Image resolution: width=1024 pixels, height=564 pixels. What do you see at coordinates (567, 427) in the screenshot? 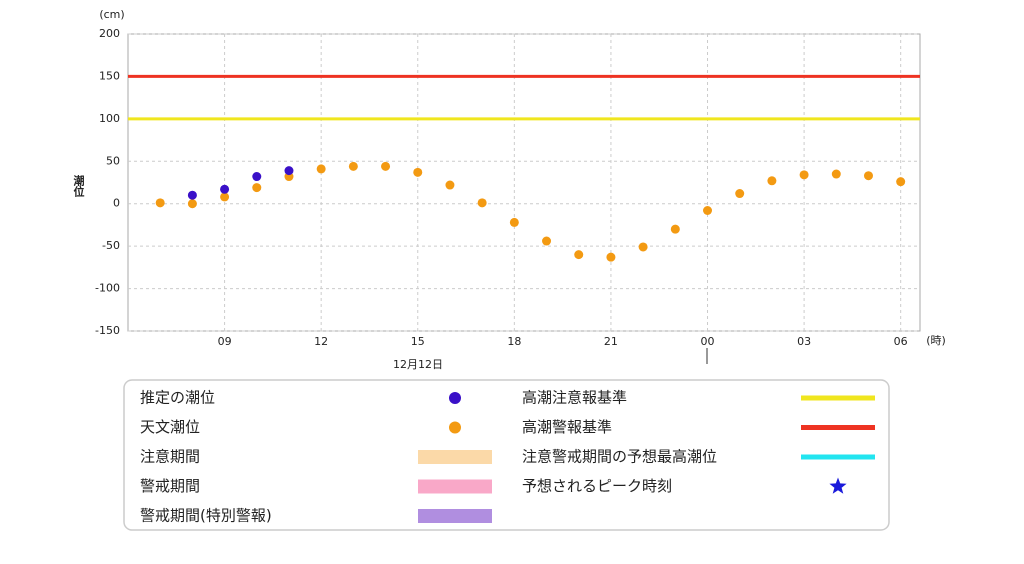
I see `legend-label: 高潮警報基準` at bounding box center [567, 427].